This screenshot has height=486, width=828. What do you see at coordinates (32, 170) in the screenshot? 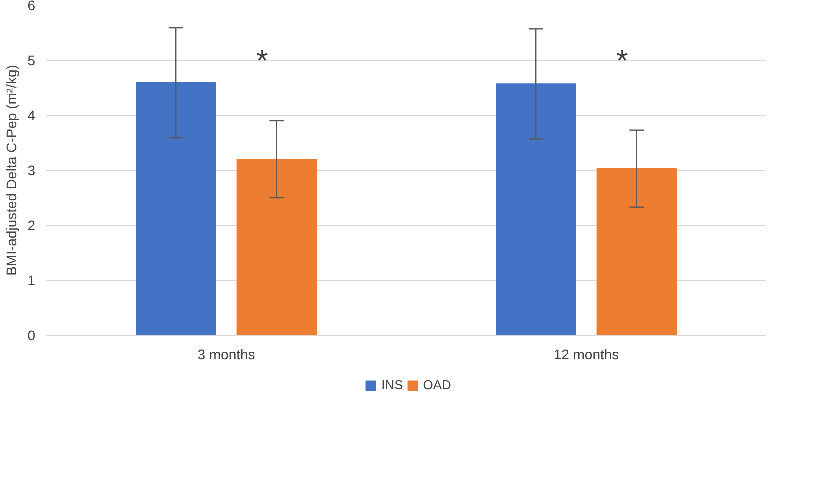
I see `y-tick-label: 3` at bounding box center [32, 170].